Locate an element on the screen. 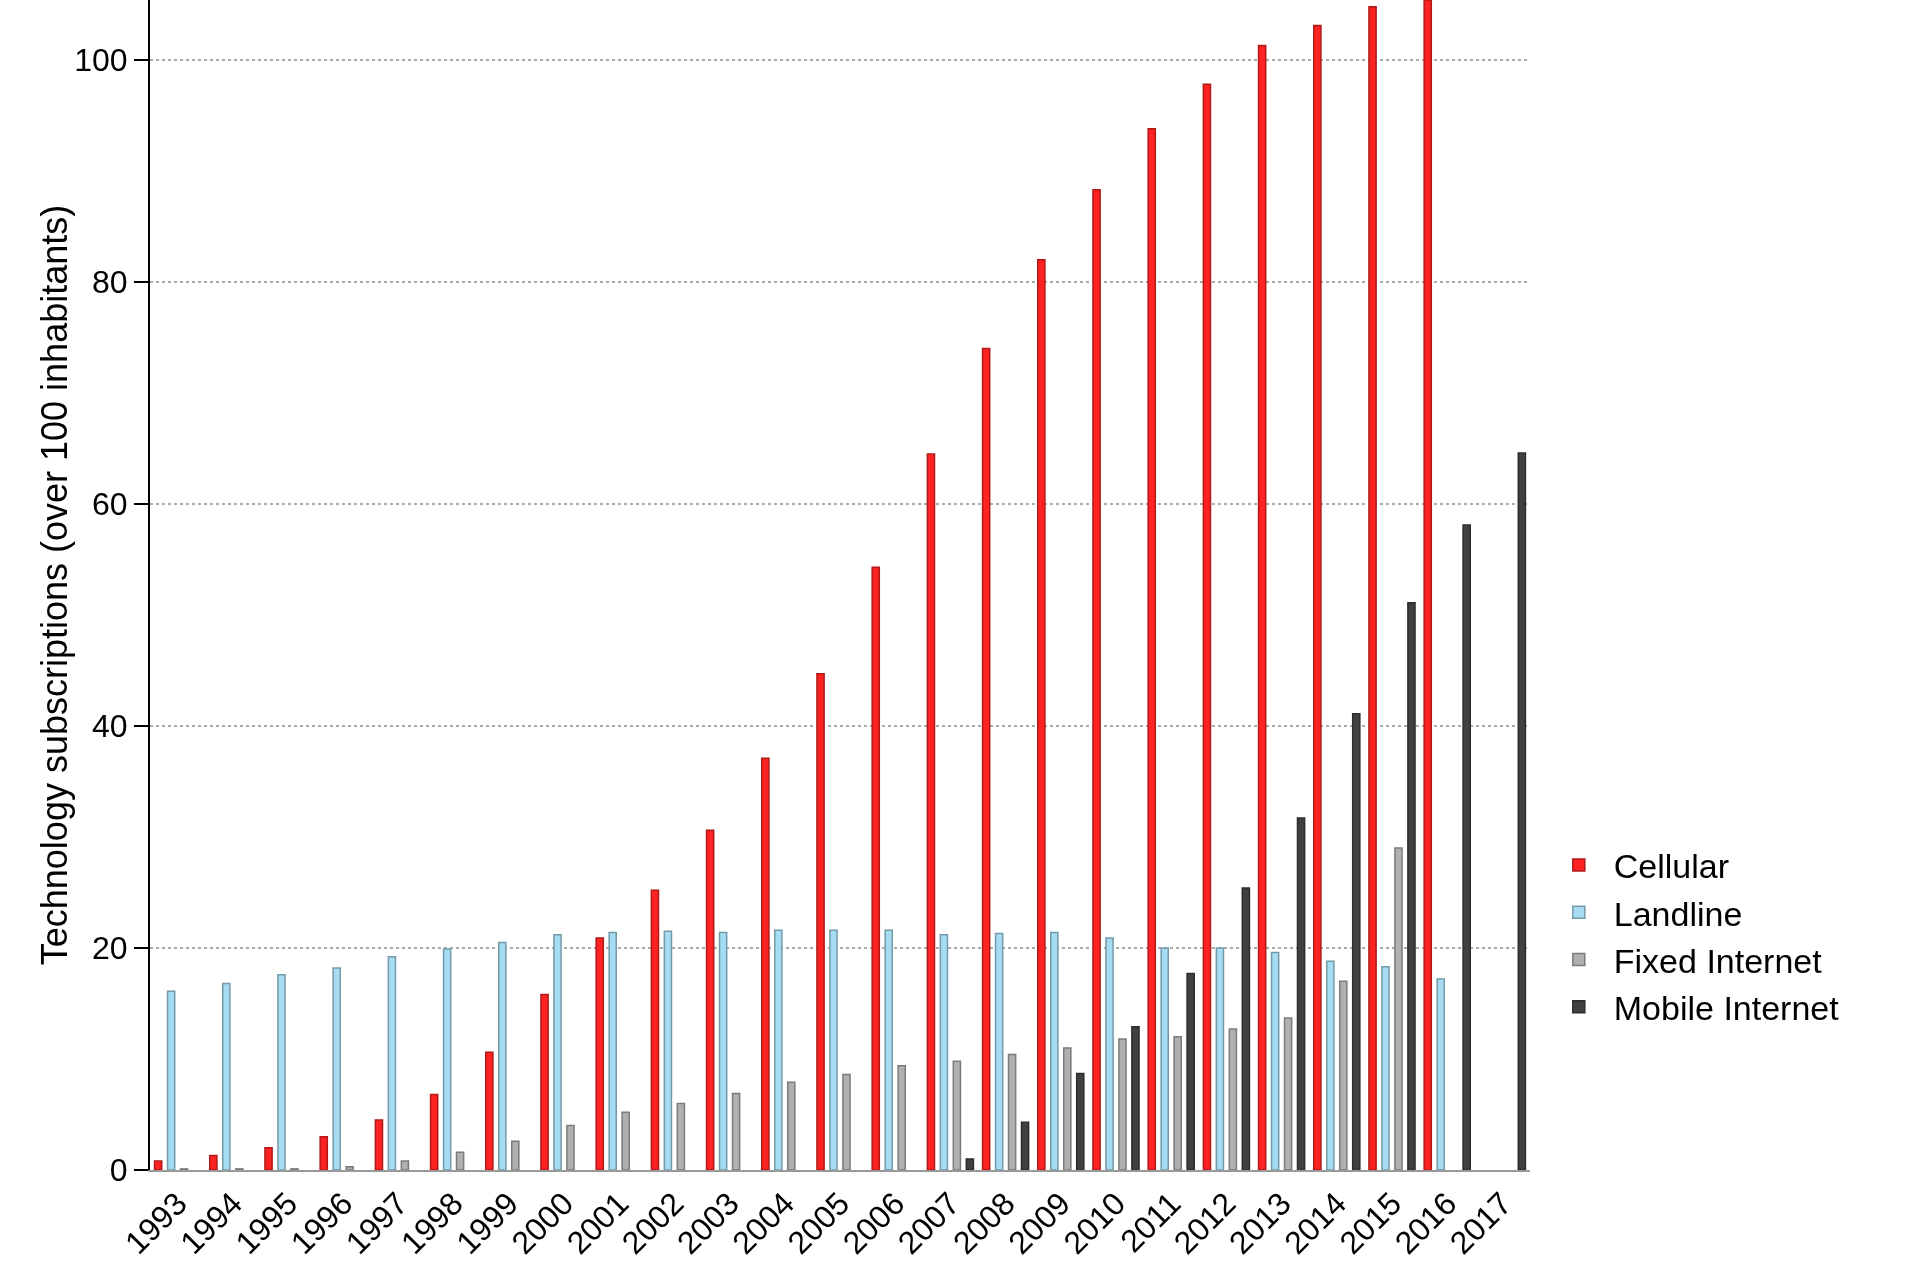 The width and height of the screenshot is (1920, 1280). y-tick-label: 80 is located at coordinates (110, 282).